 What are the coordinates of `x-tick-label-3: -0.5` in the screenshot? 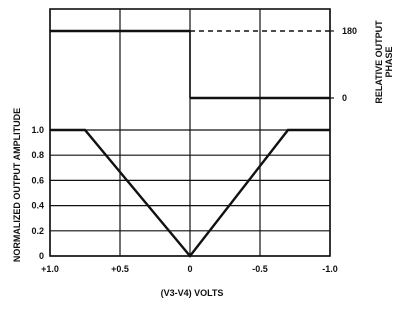 It's located at (260, 269).